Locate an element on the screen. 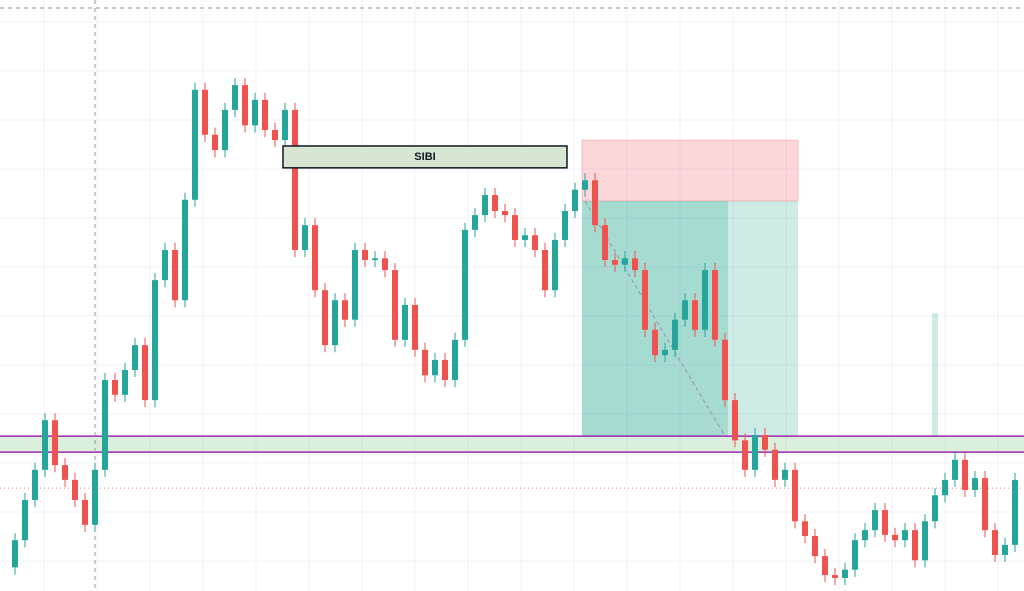 This screenshot has height=591, width=1024. marker-bar is located at coordinates (935, 375).